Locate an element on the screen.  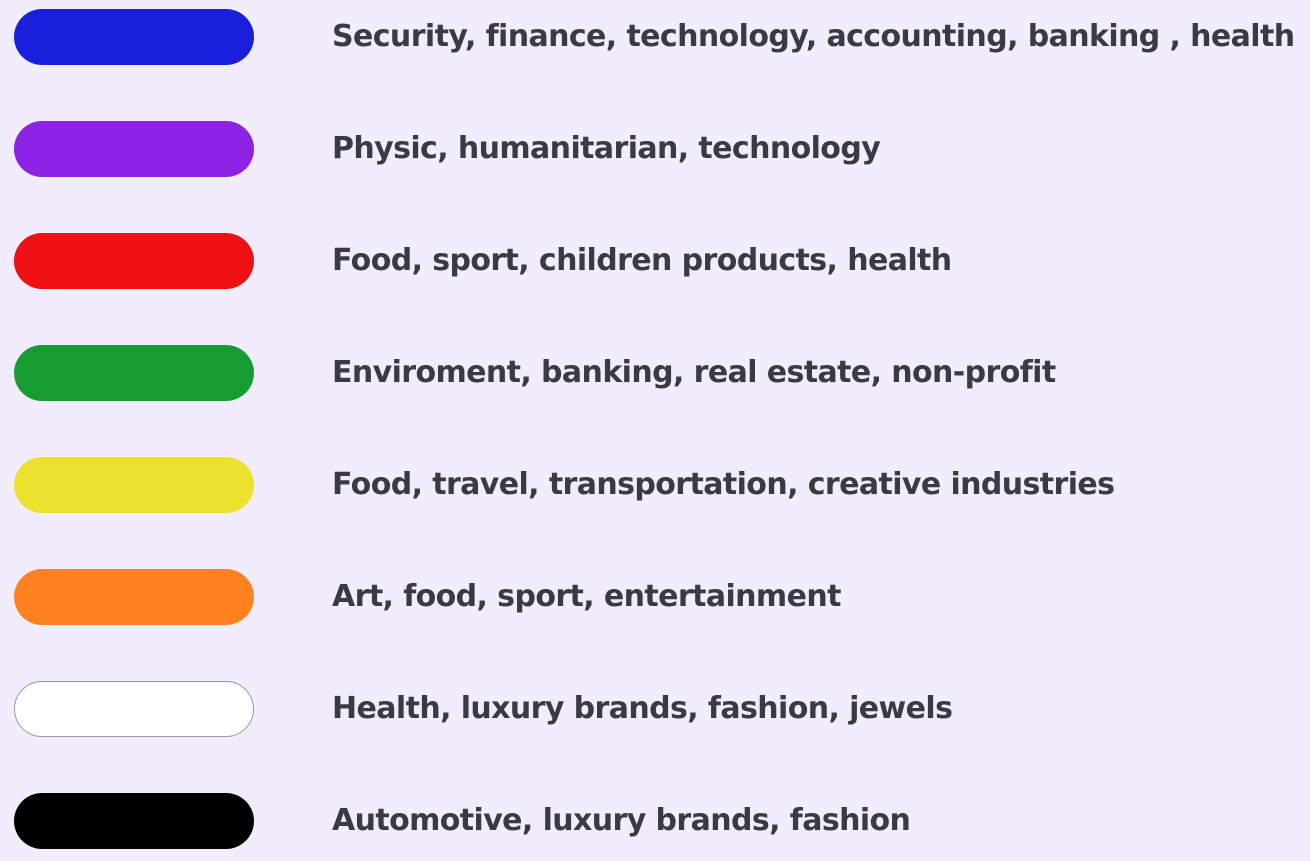
legend-row-black: Automotive, luxury brands, fashion is located at coordinates (655, 822).